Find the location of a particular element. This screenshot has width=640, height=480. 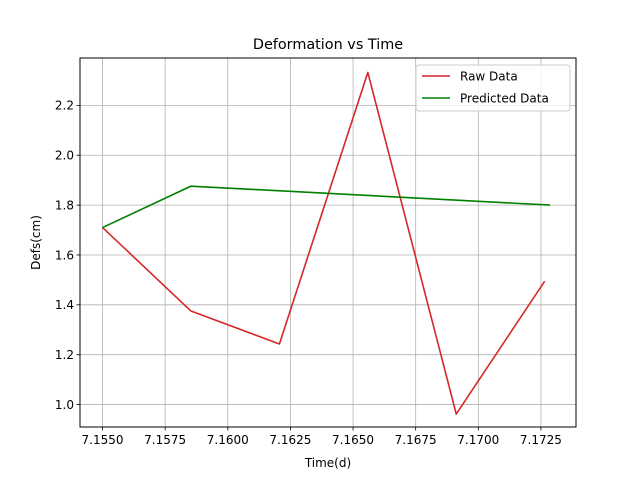

x-tick-label: 7.1675 is located at coordinates (416, 440).